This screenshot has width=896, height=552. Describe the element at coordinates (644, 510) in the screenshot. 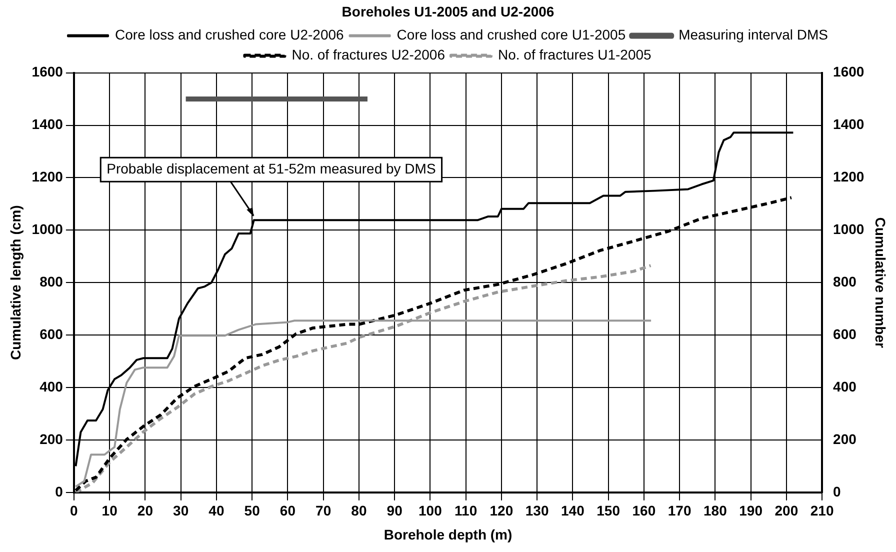

I see `x-tick-label: 160` at that location.